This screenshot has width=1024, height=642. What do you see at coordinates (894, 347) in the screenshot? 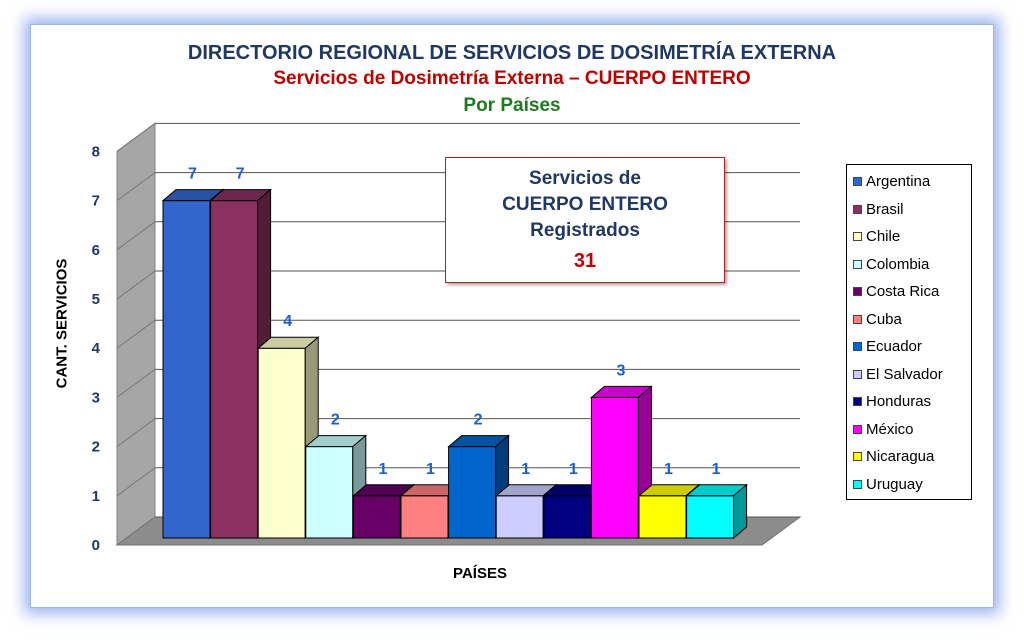
I see `legend-label: Ecuador` at bounding box center [894, 347].